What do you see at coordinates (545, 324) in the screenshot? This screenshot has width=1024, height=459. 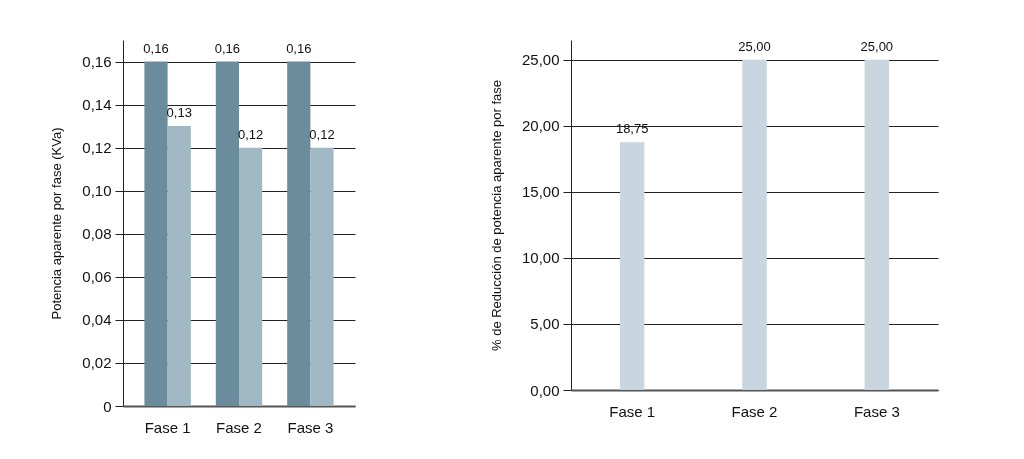 I see `y-tick-label: 5,00` at bounding box center [545, 324].